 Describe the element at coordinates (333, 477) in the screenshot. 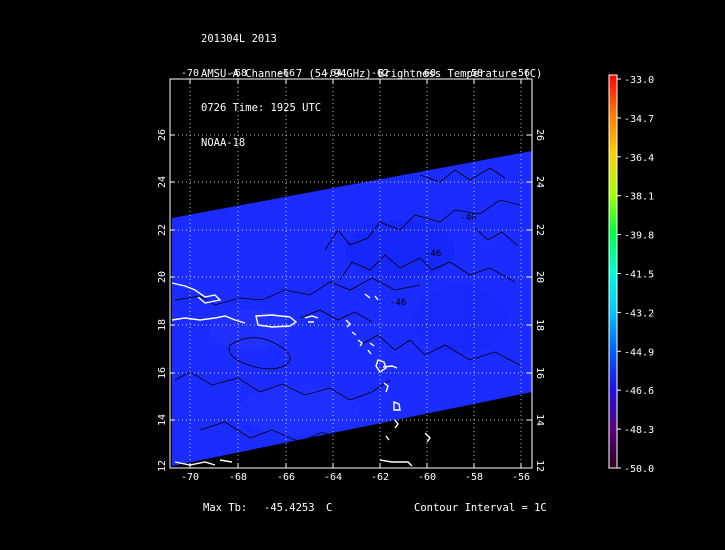

I see `lon-tick-label-bottom: -64` at that location.